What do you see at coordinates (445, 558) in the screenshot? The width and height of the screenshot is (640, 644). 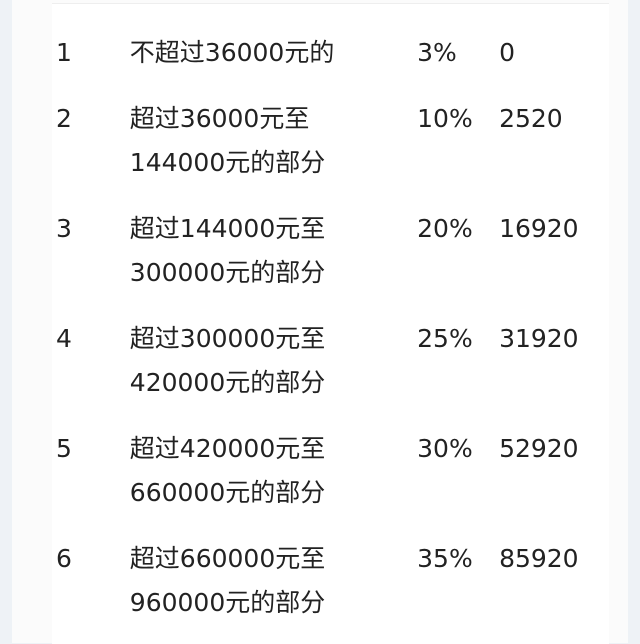 I see `rate-cell: 35%` at bounding box center [445, 558].